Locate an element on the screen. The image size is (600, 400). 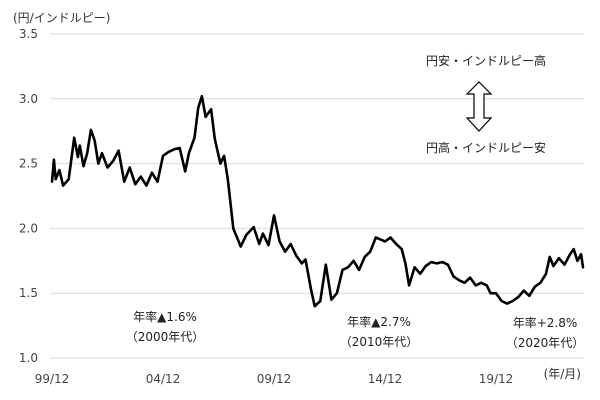
yen-weak-label: 円安・インドルピー高 is located at coordinates (486, 60).